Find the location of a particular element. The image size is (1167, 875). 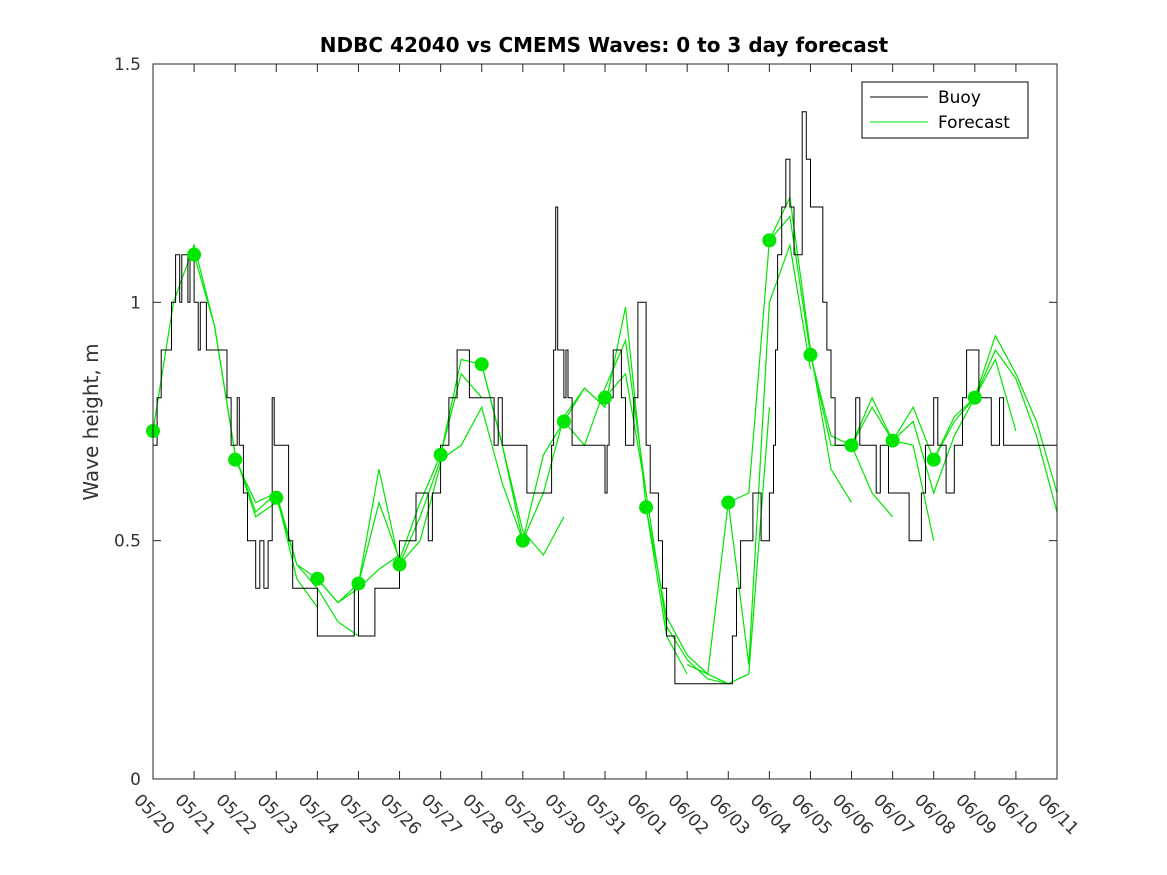

x-tick-label: 06/10 is located at coordinates (1016, 814).